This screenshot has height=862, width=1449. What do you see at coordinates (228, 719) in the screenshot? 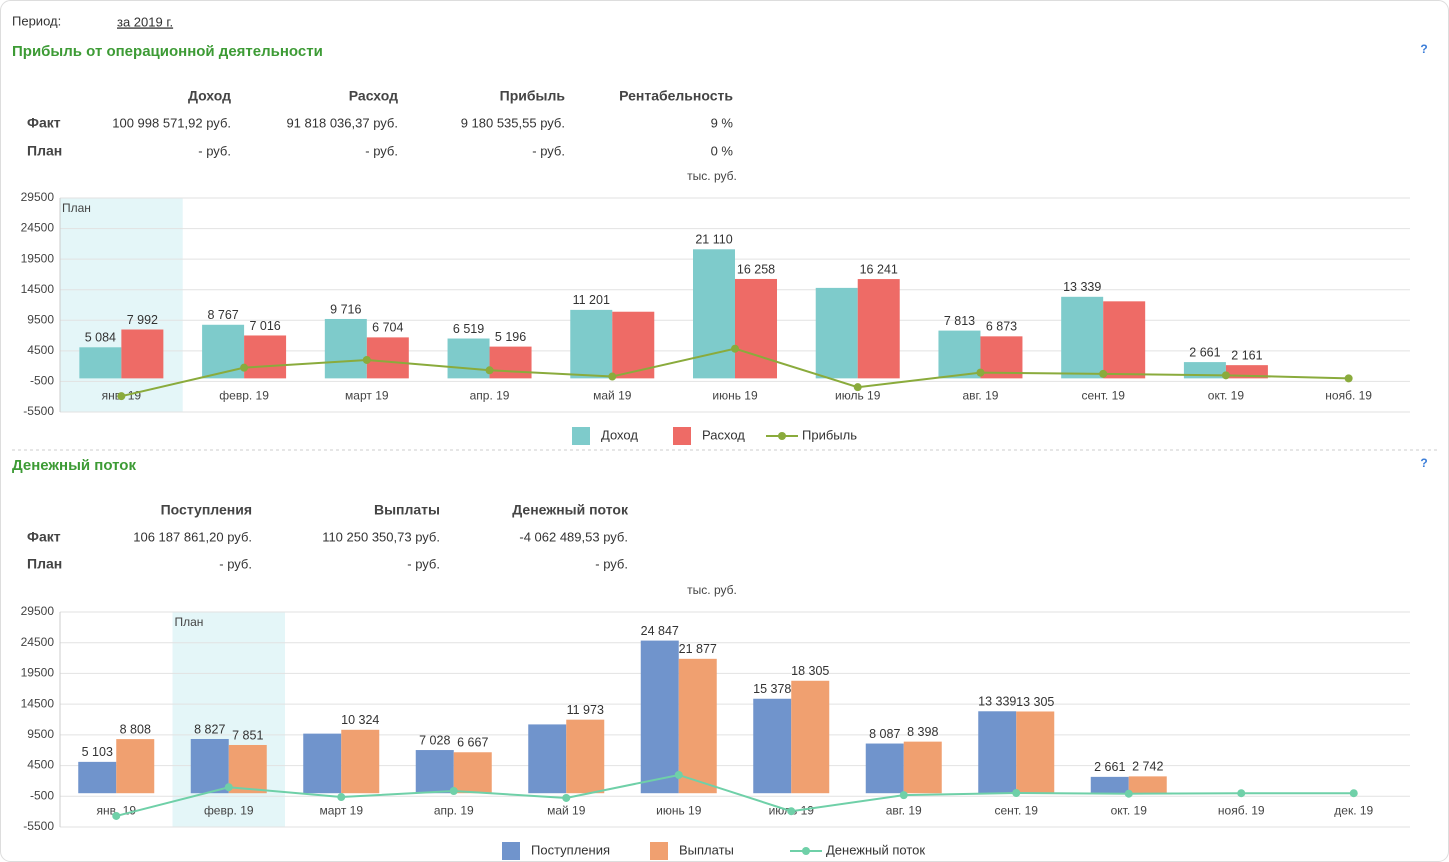
I see `plan-band` at bounding box center [228, 719].